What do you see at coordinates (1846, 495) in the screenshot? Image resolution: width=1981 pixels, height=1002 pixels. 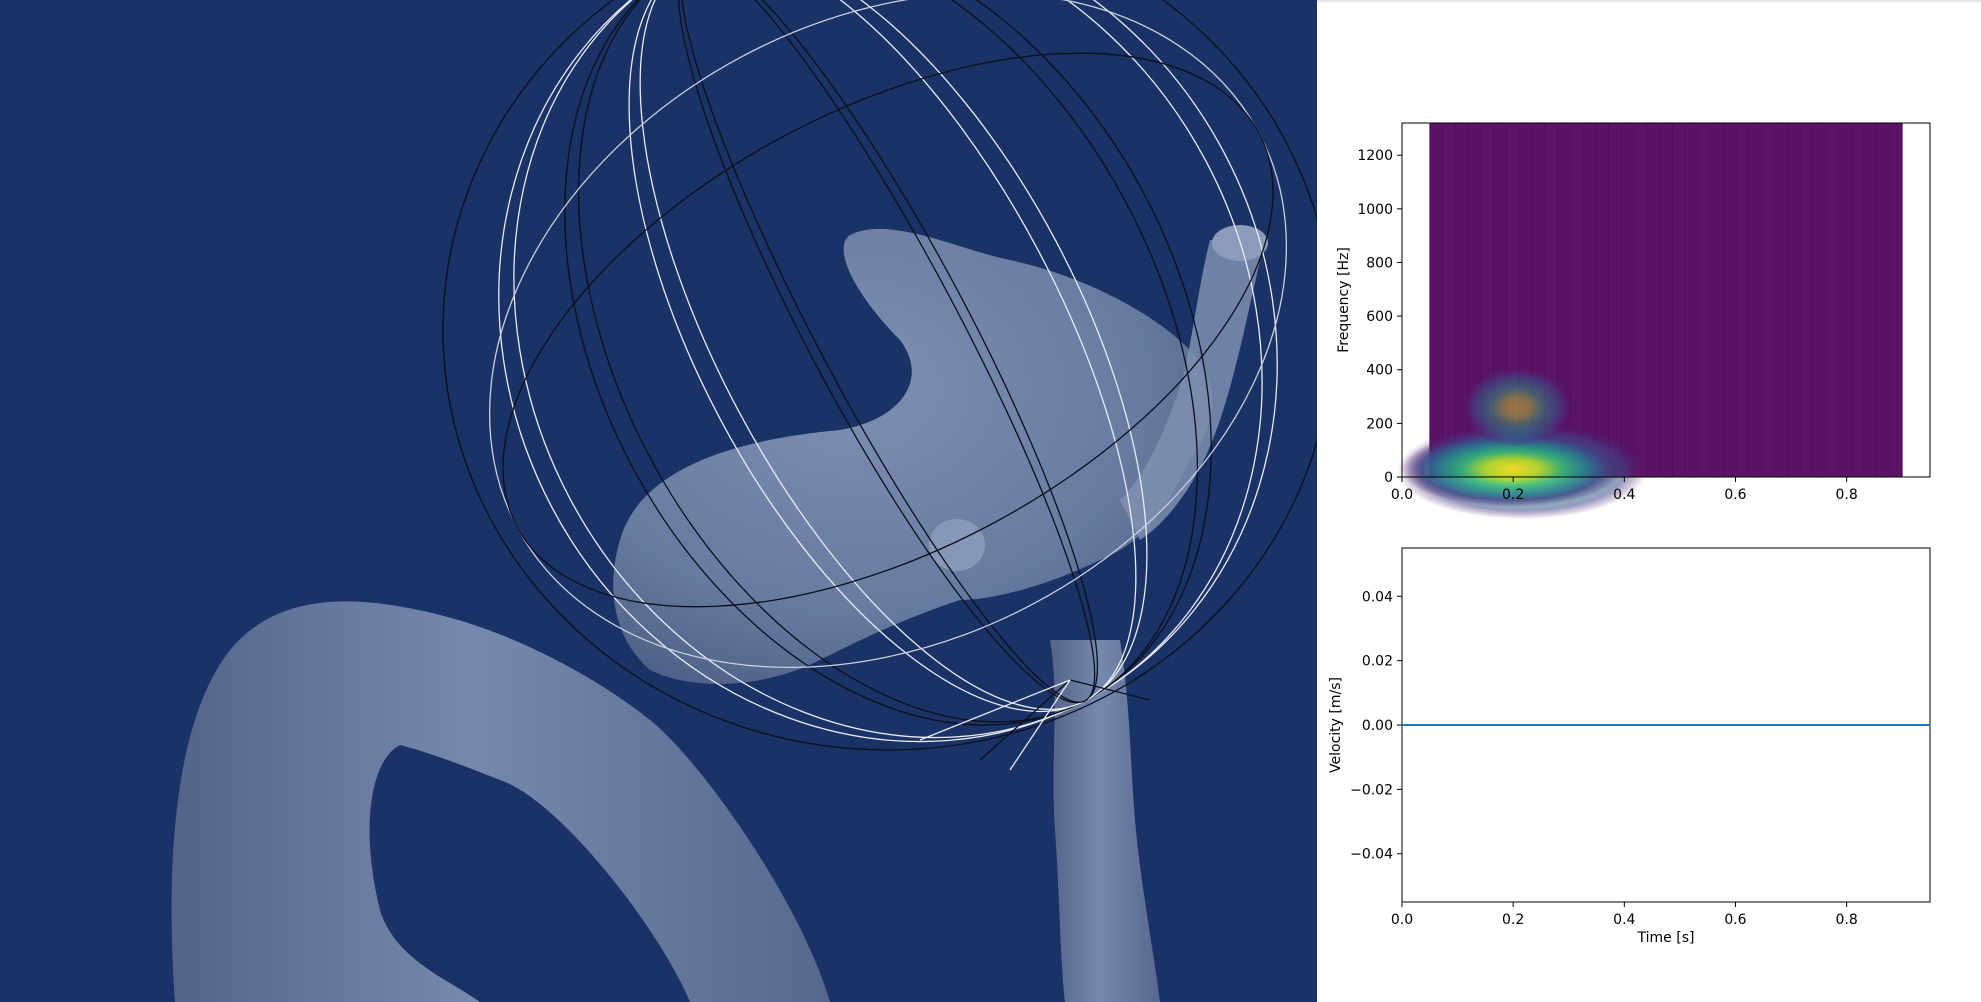 I see `spectrogram-x-tick-label: 0.8` at bounding box center [1846, 495].